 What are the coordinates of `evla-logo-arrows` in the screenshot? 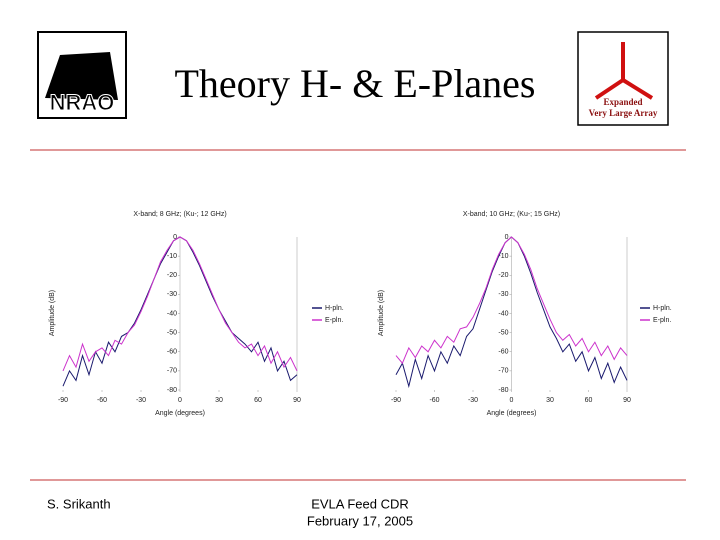 It's located at (624, 71).